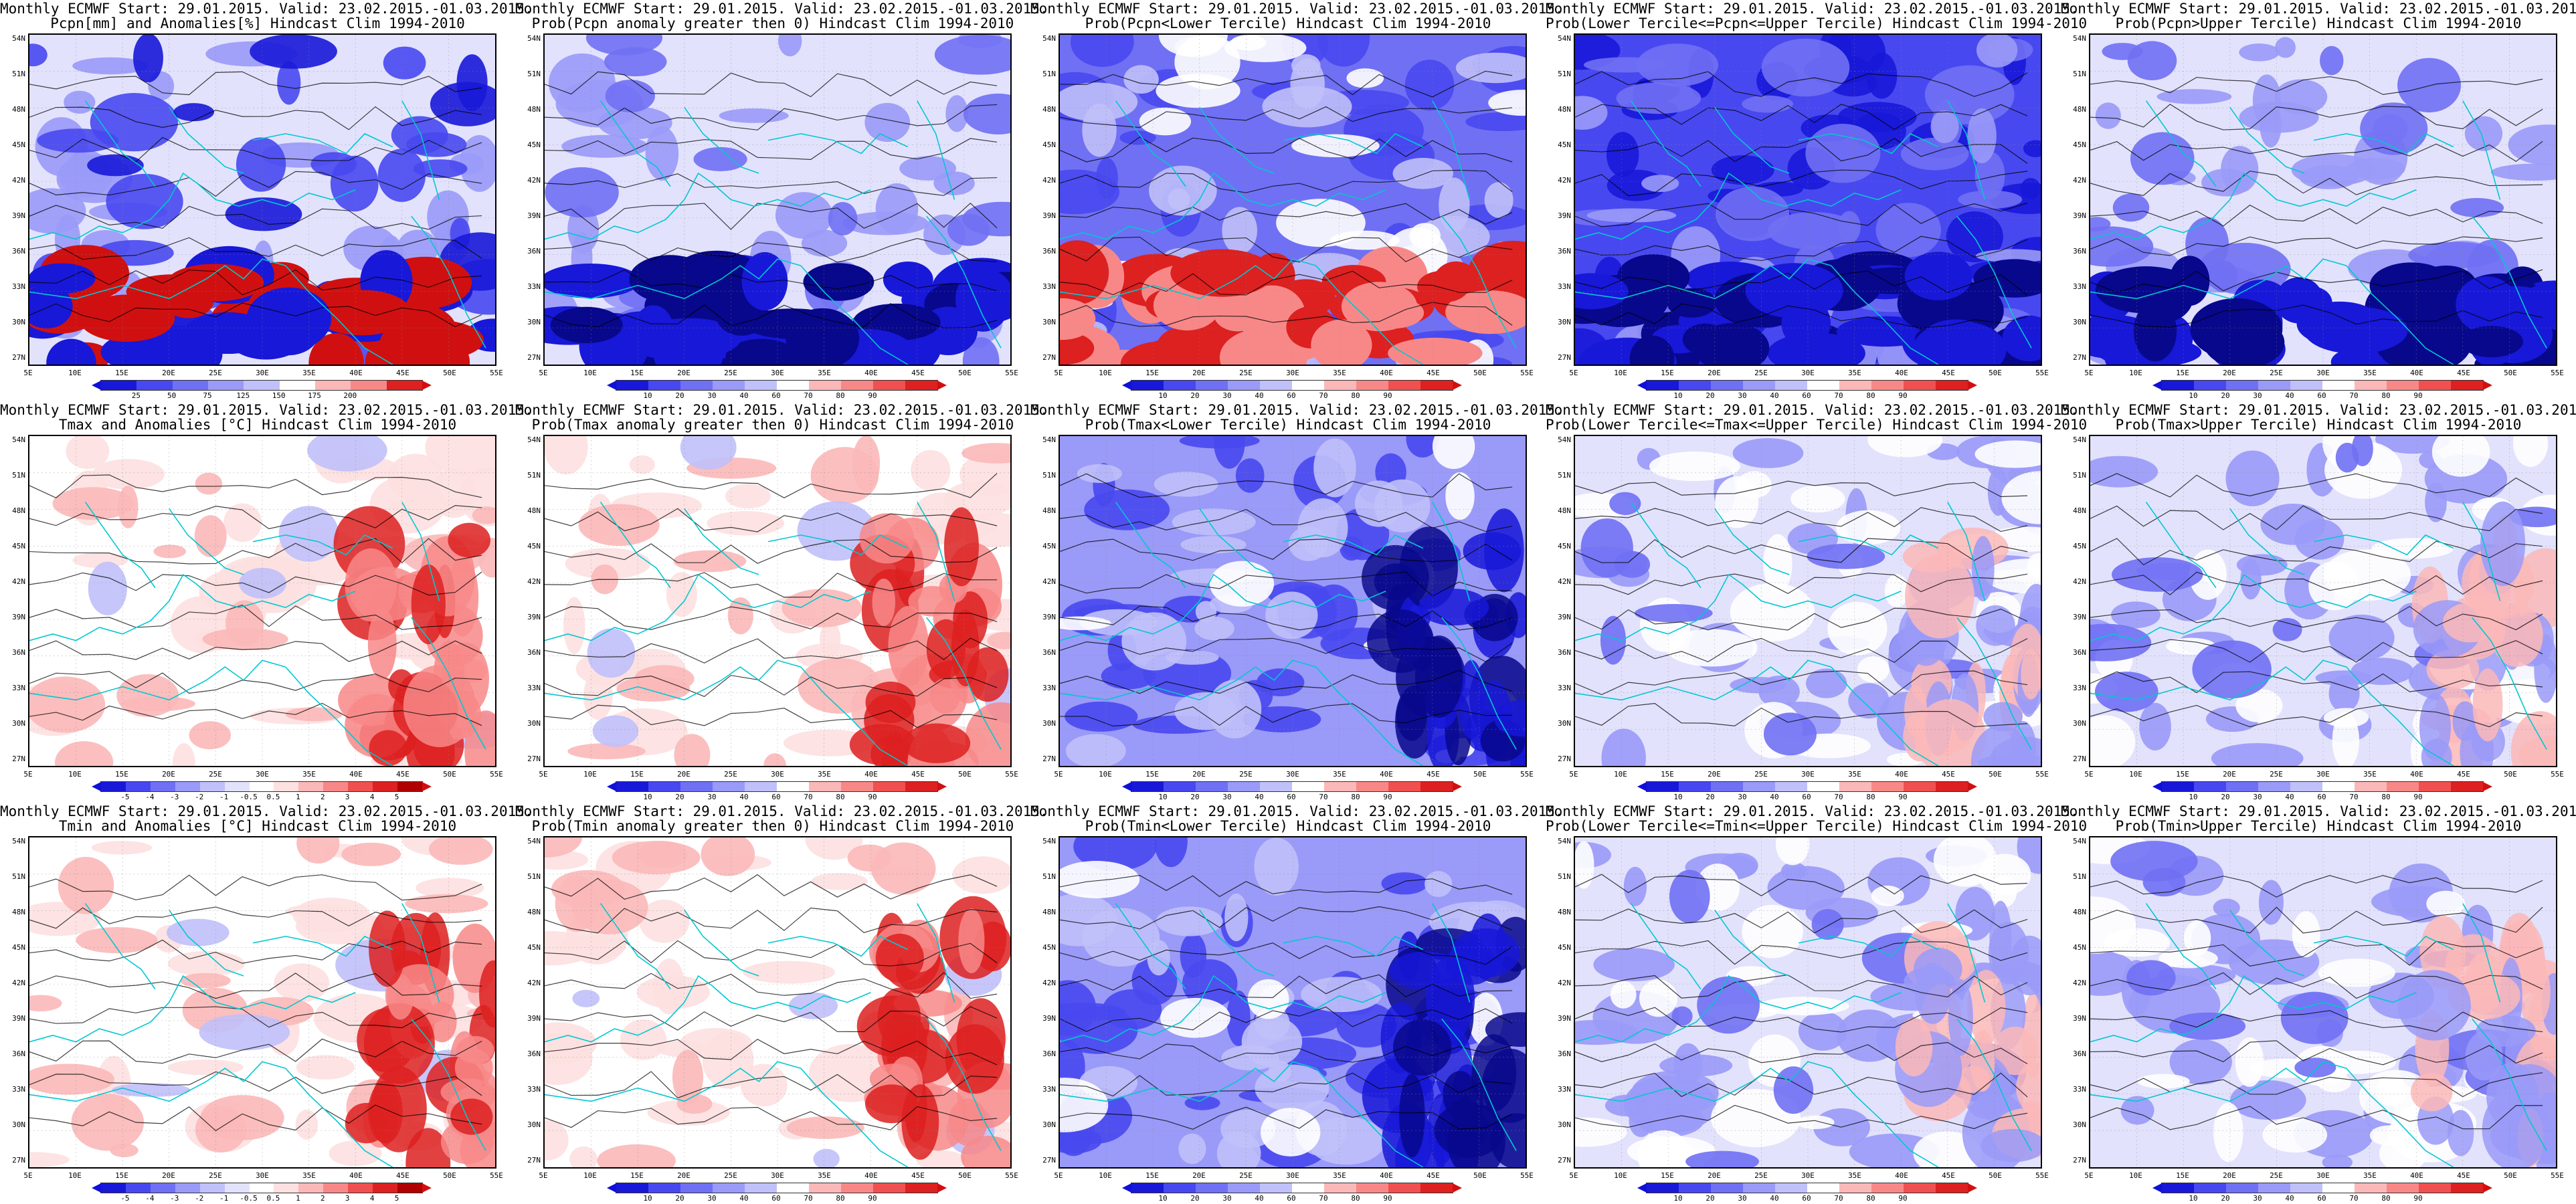 Image resolution: width=2576 pixels, height=1204 pixels. Describe the element at coordinates (776, 395) in the screenshot. I see `colorbar-tick: 60` at that location.